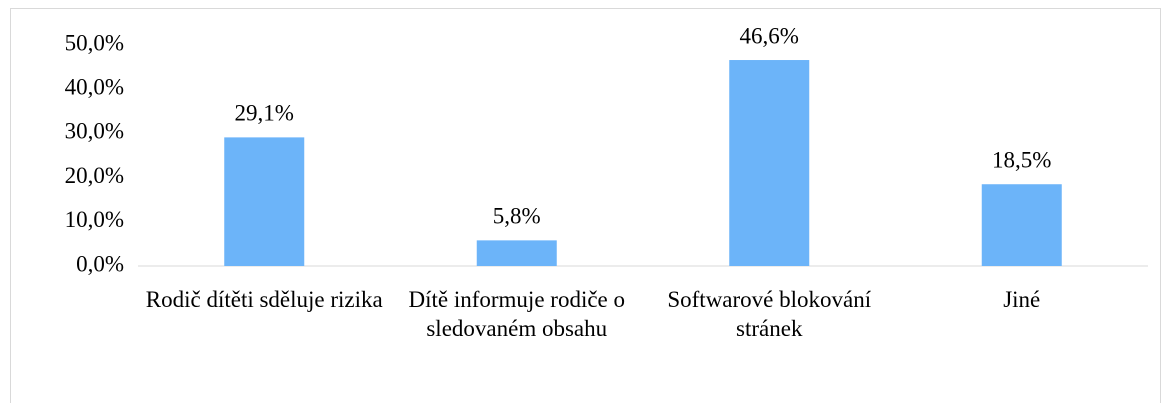  Describe the element at coordinates (264, 299) in the screenshot. I see `x-tick-label: Rodič dítěti sděluje rizika` at that location.